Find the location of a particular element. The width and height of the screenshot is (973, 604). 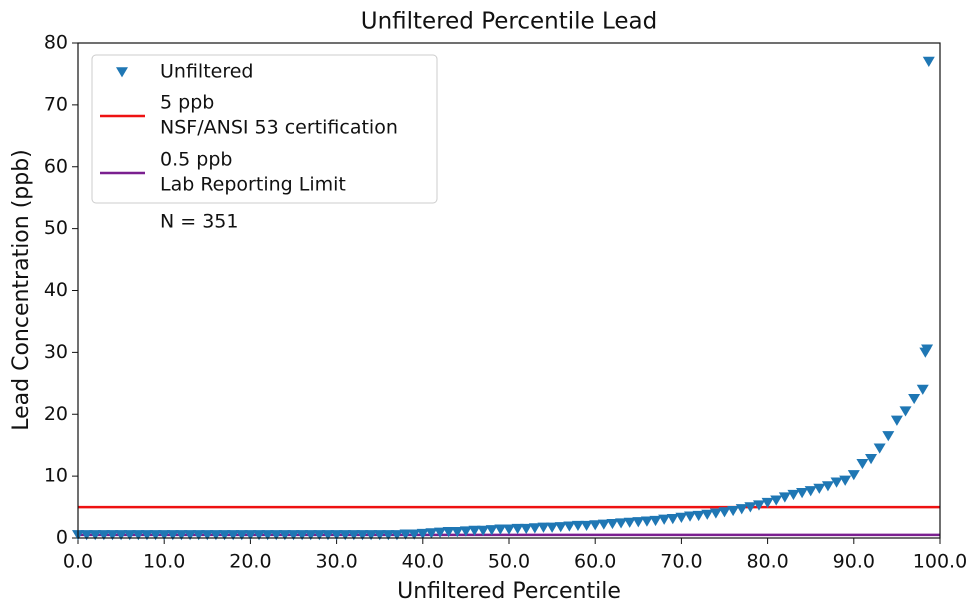

legend-box is located at coordinates (264, 129).